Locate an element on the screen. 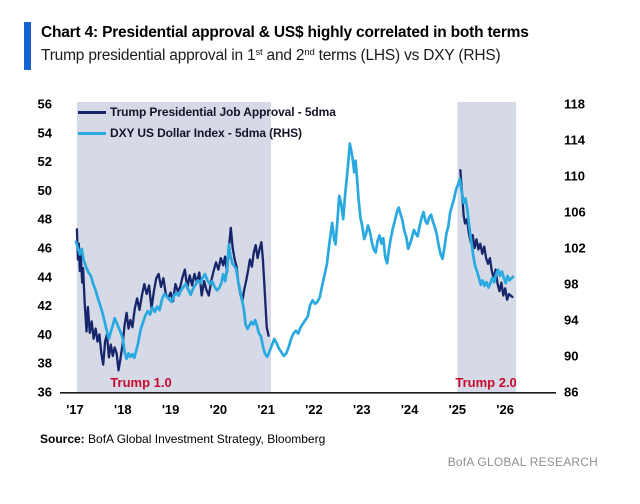 This screenshot has height=504, width=640. legend-item-dxy: DXY US Dollar Index - 5dma (RHS) is located at coordinates (207, 133).